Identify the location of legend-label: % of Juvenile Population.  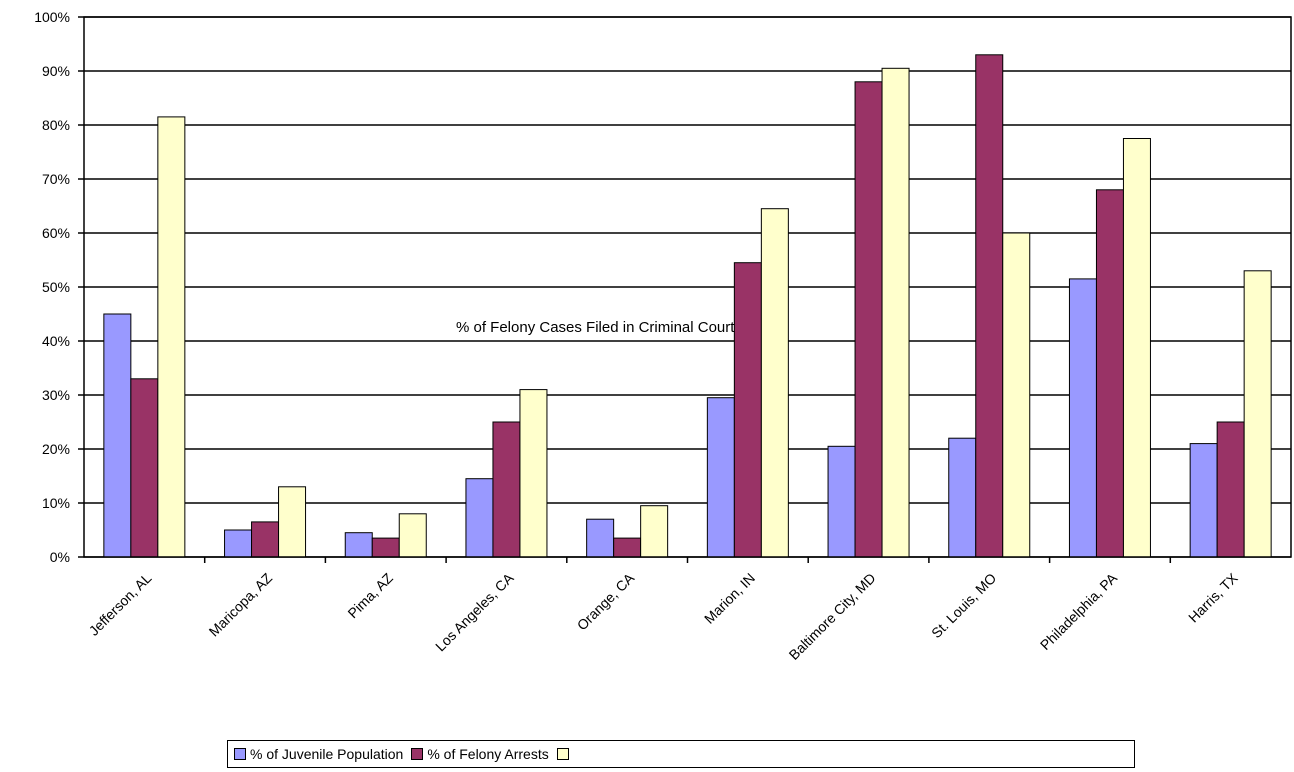
(327, 754).